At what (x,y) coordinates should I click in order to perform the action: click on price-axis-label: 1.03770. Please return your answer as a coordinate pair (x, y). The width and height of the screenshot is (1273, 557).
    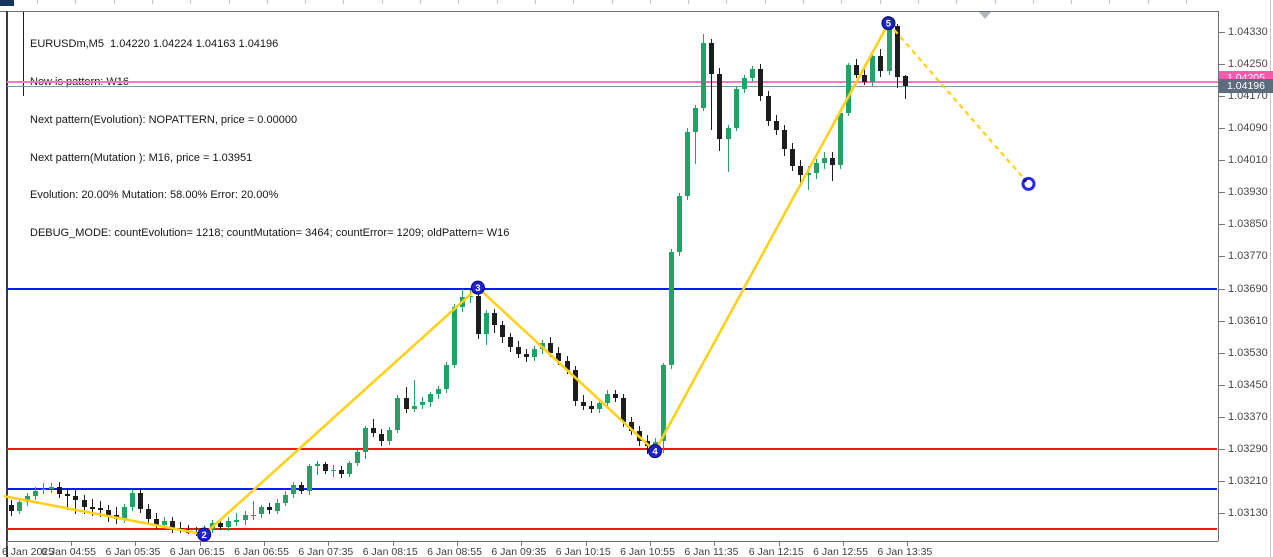
    Looking at the image, I should click on (1248, 256).